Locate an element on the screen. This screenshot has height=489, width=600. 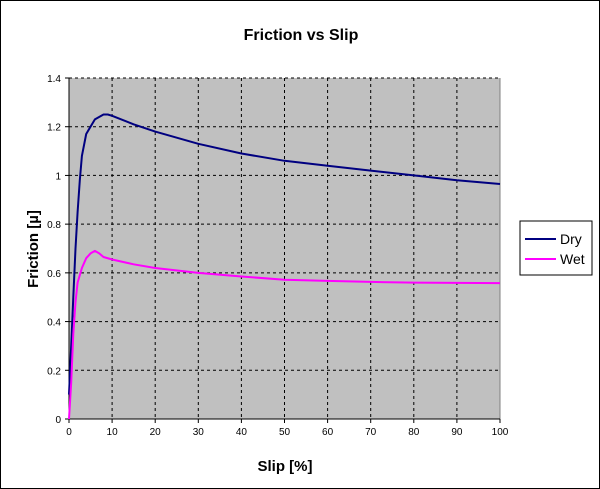
x-tick-label: 20 is located at coordinates (156, 432).